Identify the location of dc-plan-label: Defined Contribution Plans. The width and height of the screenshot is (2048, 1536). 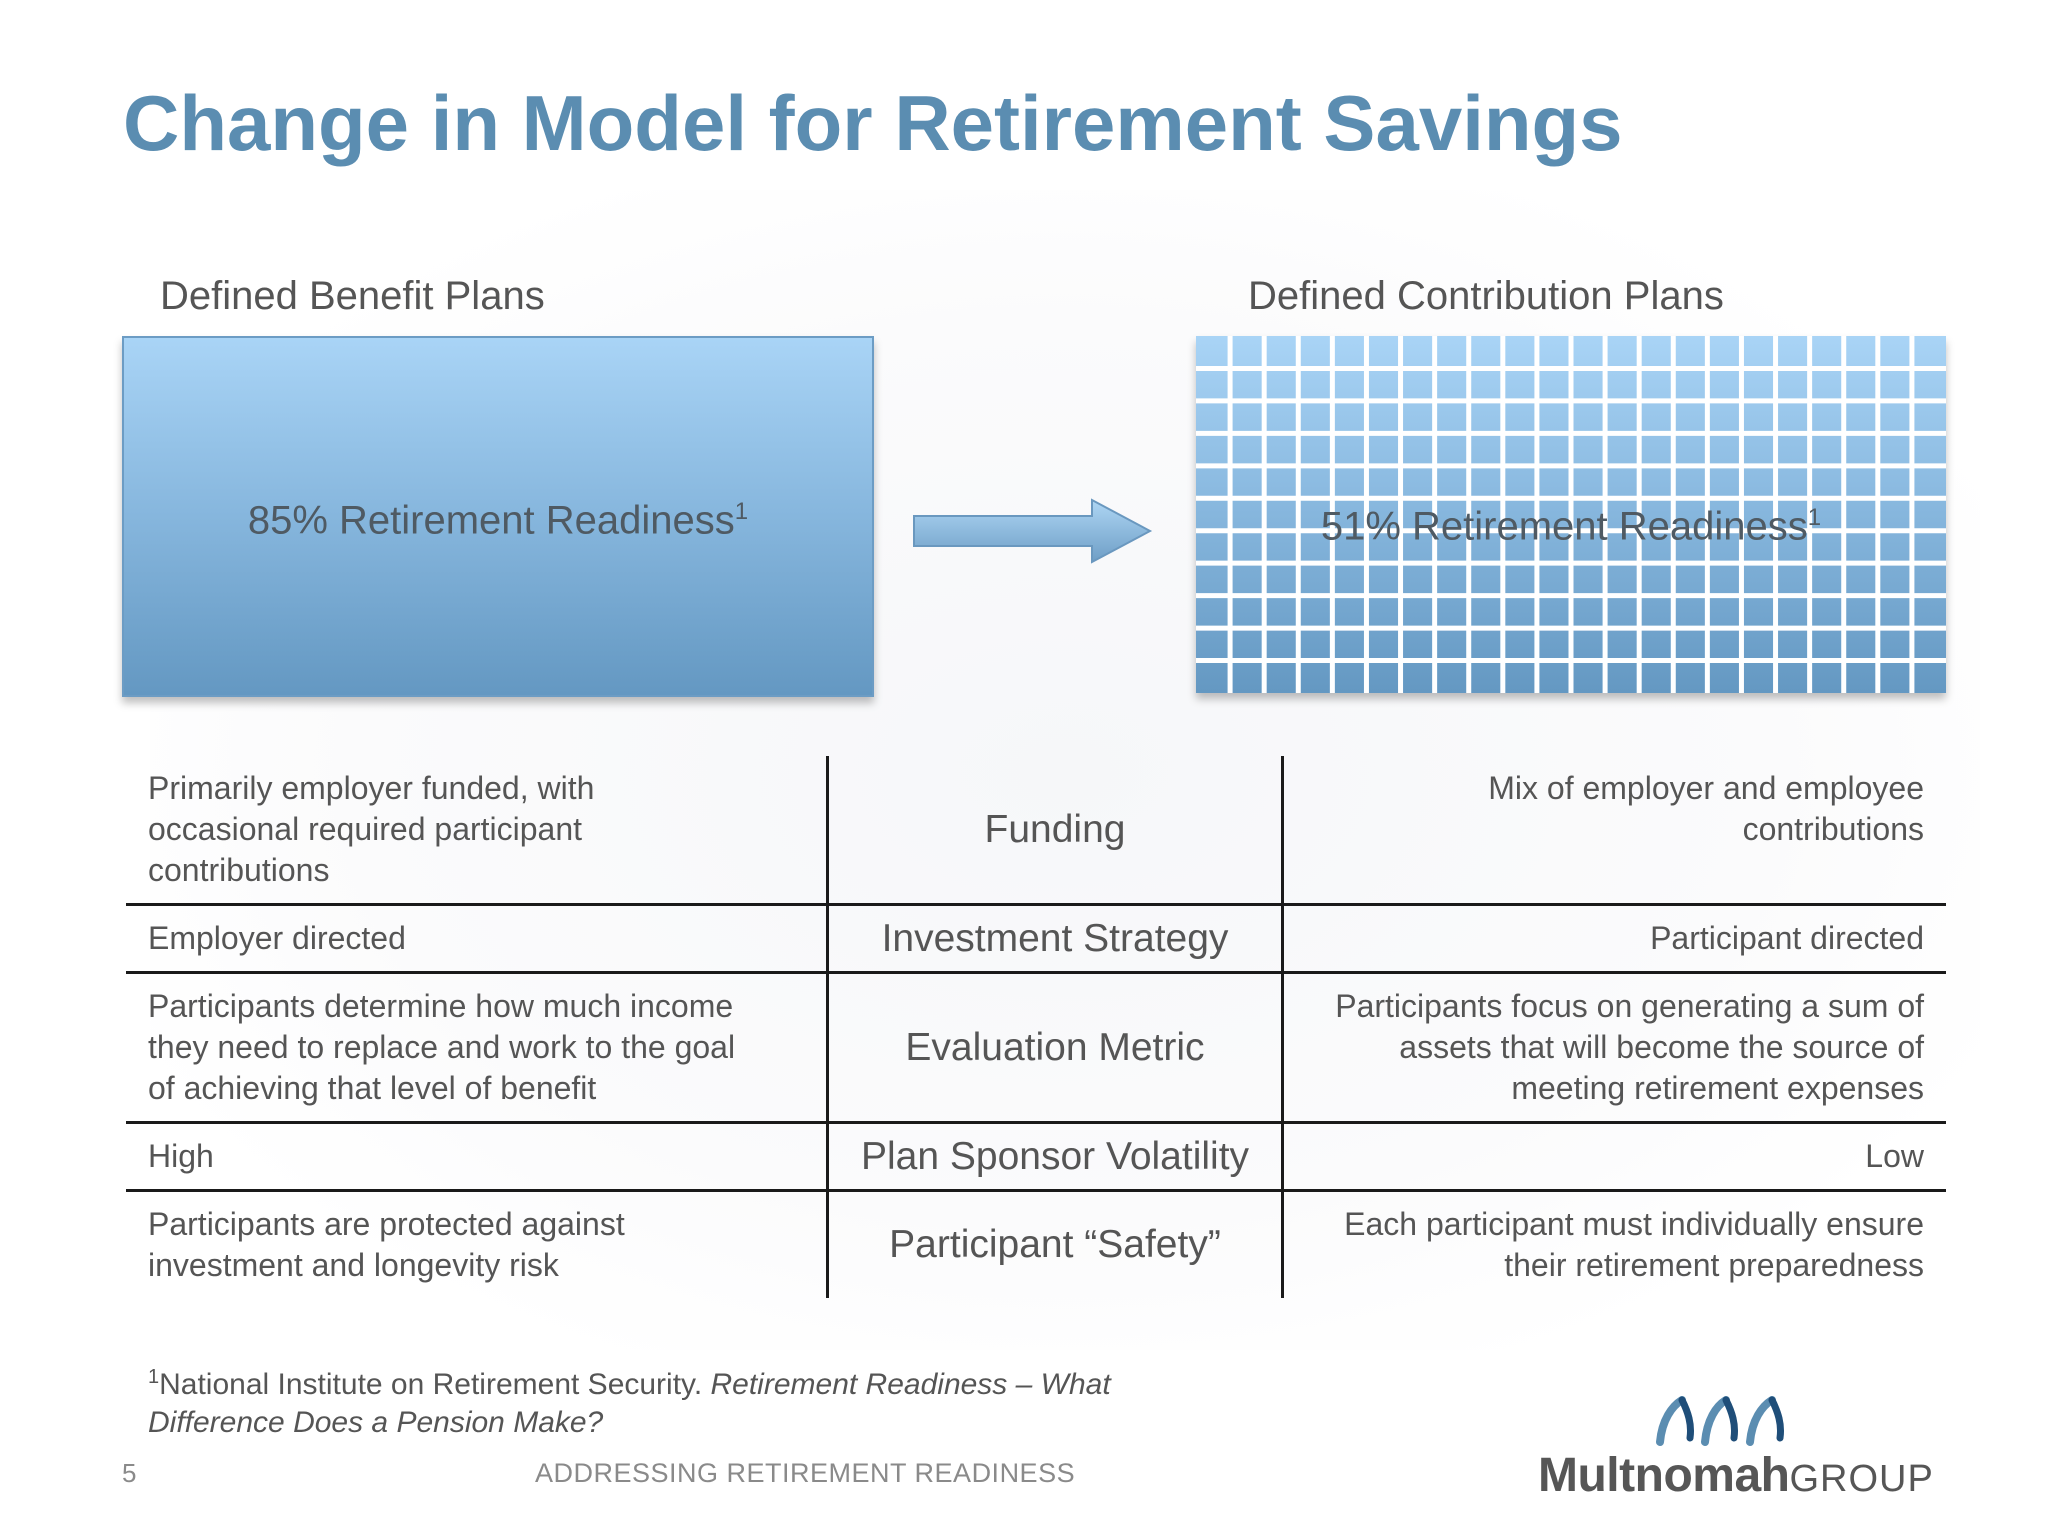
(1486, 296).